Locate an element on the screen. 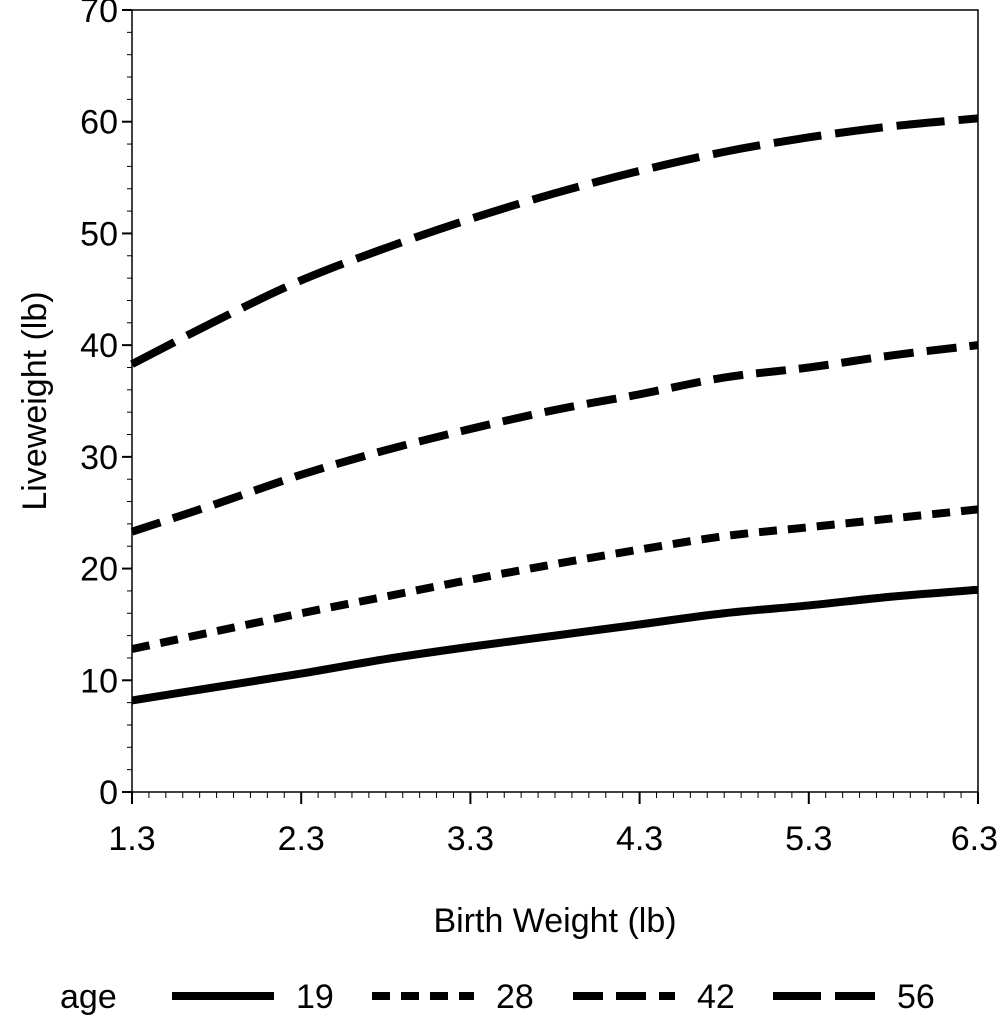  x-tick-label: 5.3 is located at coordinates (808, 839).